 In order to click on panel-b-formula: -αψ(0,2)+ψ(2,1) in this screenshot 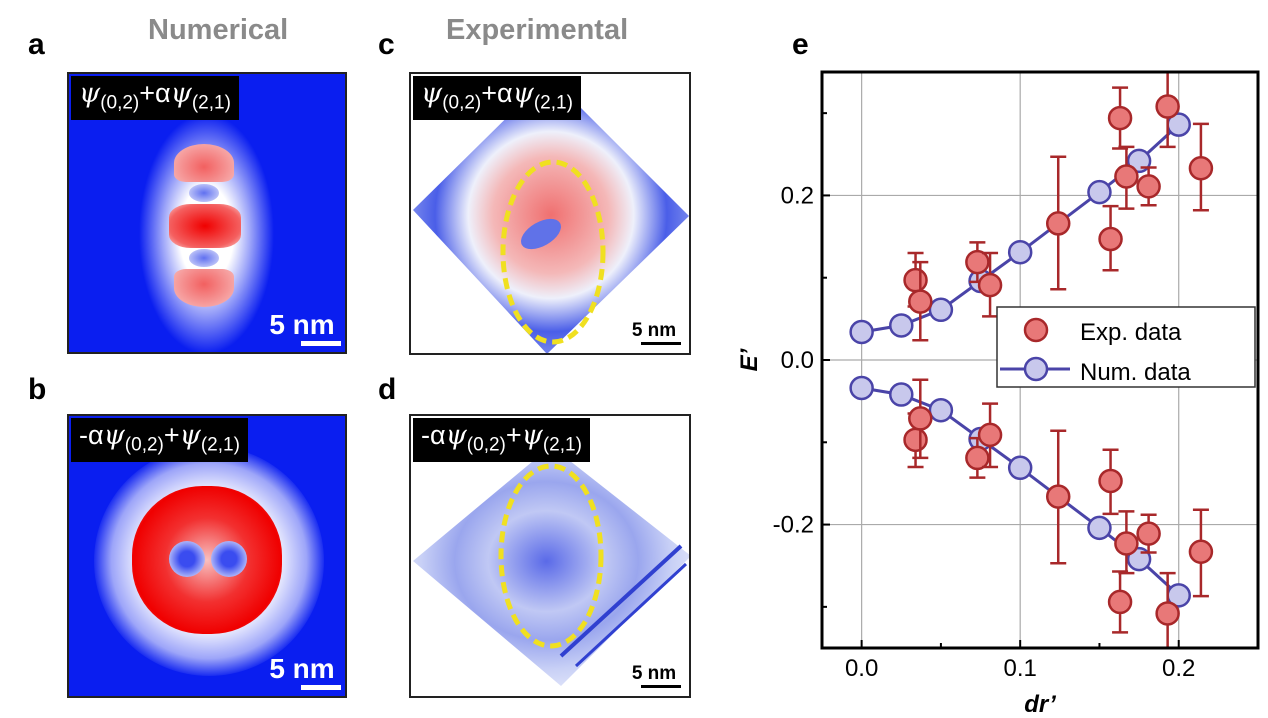, I will do `click(159, 440)`.